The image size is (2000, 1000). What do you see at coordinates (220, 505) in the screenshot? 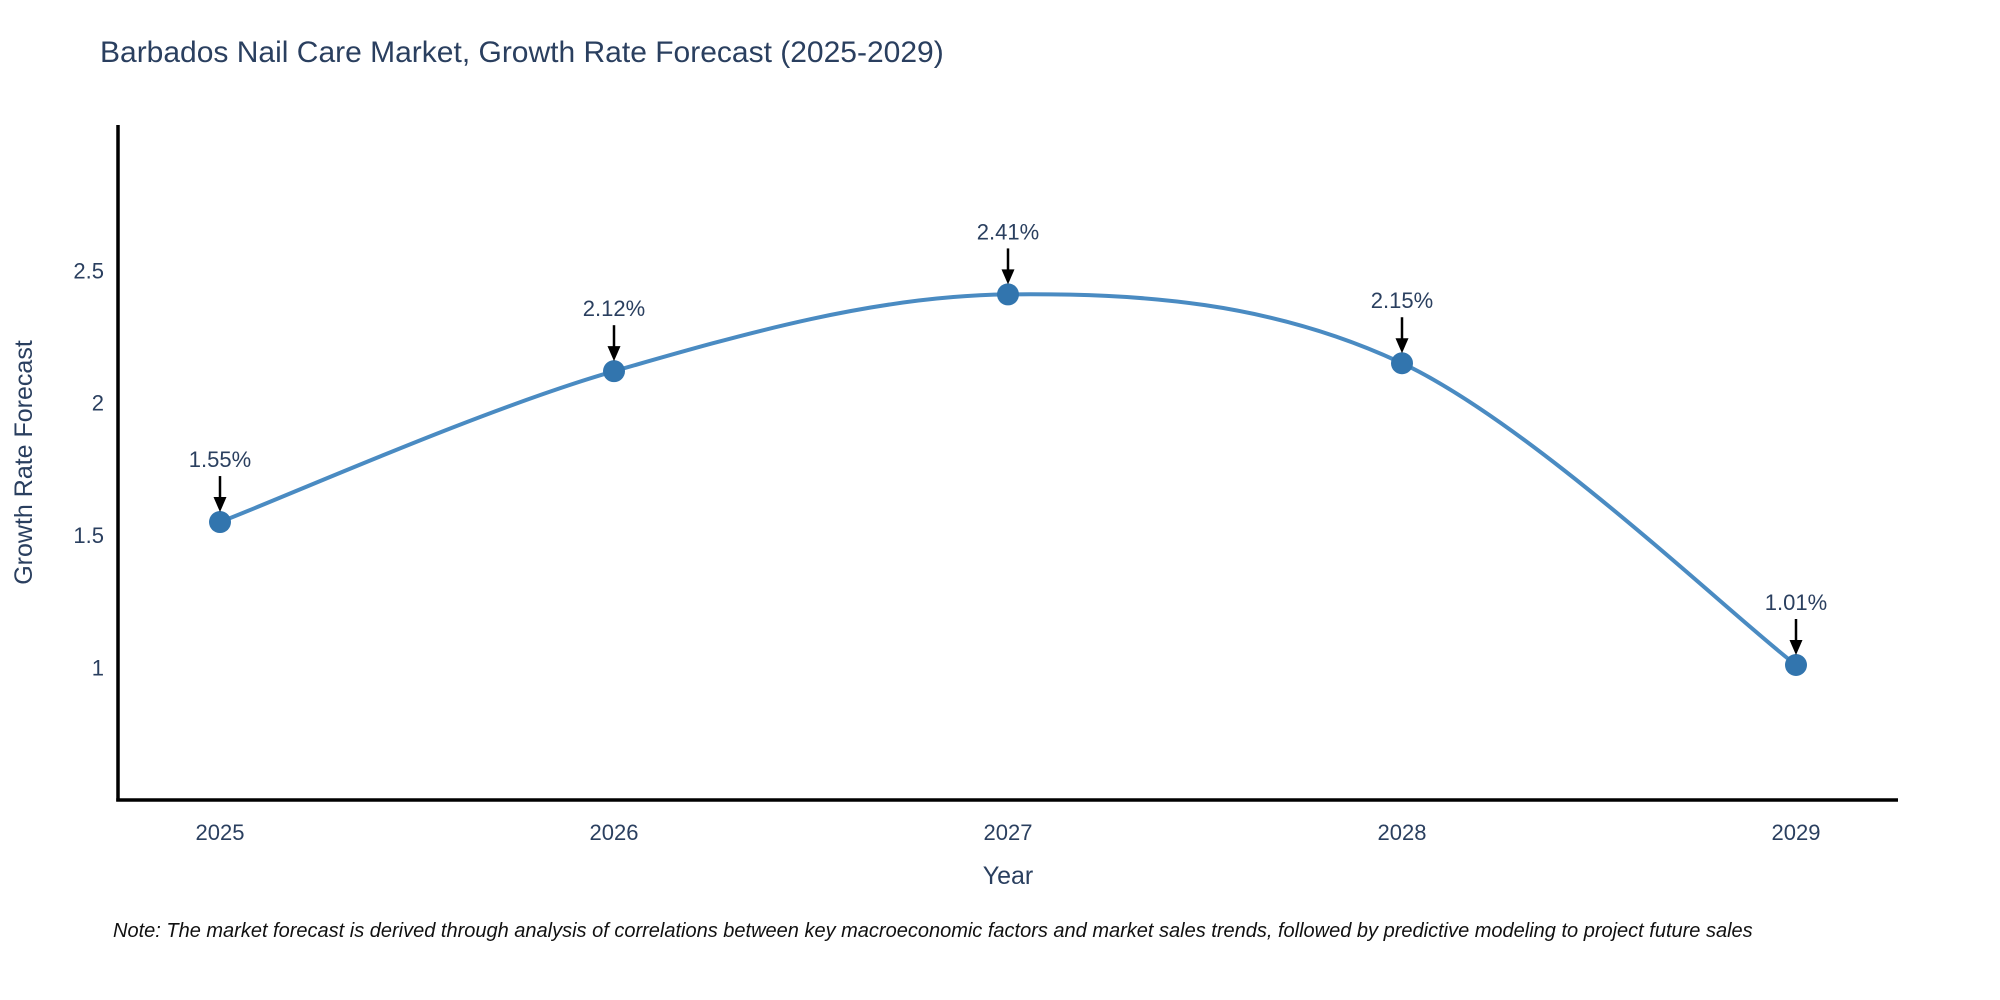
I see `annotation-arrow-head-2025` at bounding box center [220, 505].